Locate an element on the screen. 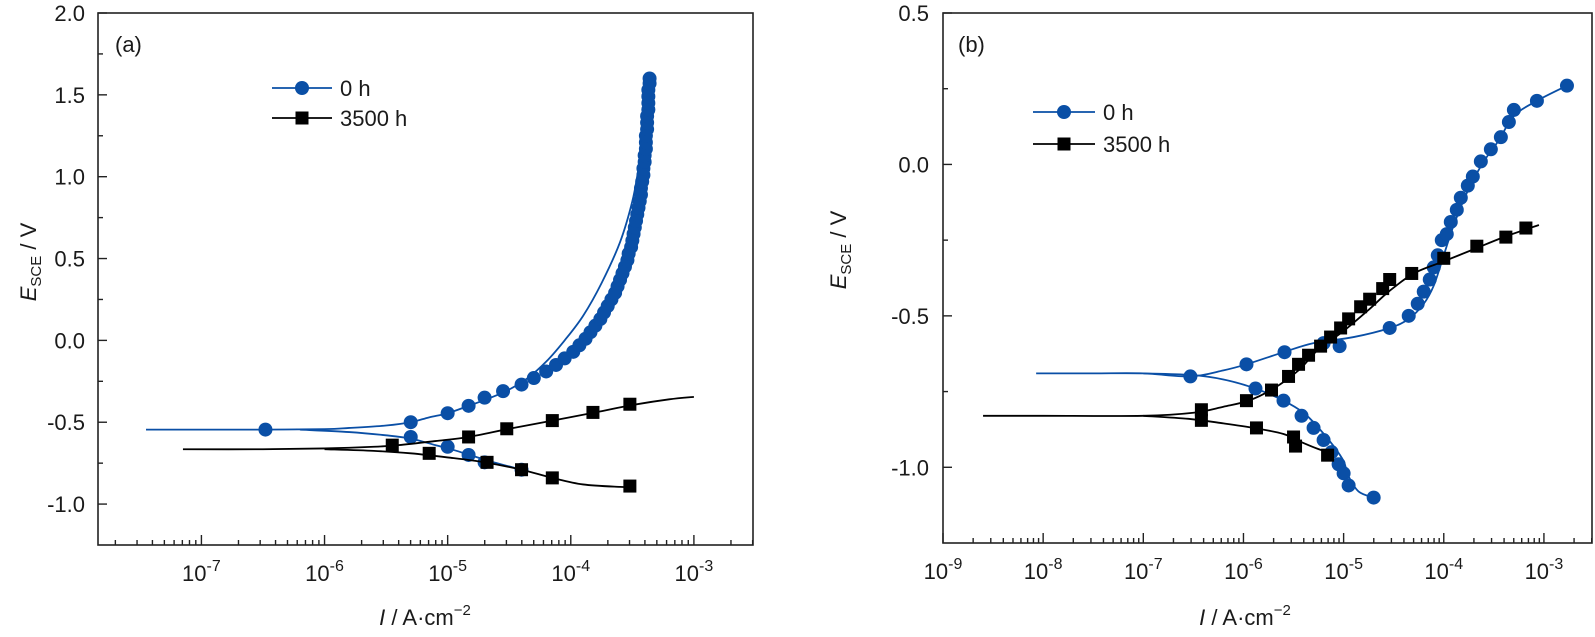 The image size is (1595, 637). y-axis-title: ESCE / V is located at coordinates (840, 249).